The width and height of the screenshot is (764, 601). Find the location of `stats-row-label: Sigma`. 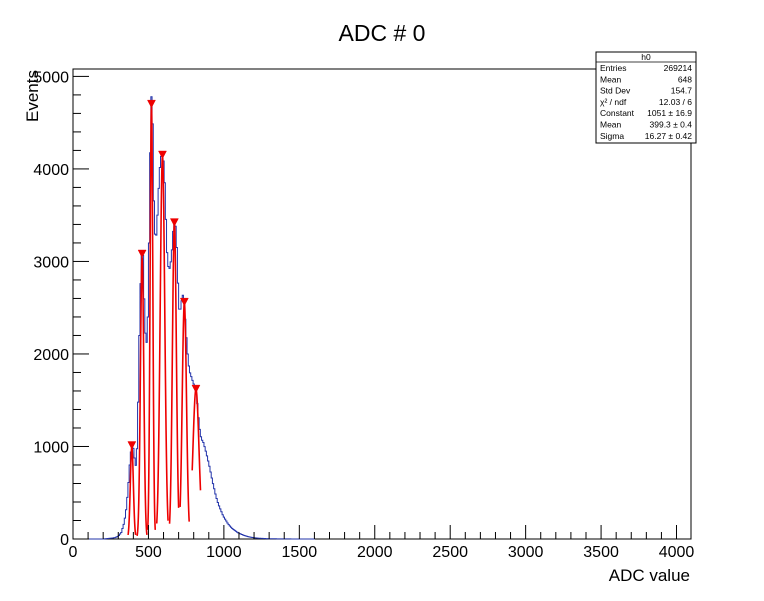

stats-row-label: Sigma is located at coordinates (612, 136).